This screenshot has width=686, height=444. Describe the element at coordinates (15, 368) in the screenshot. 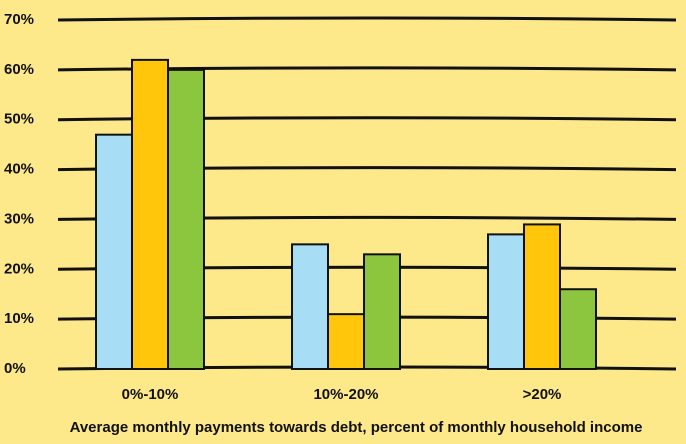

I see `y-tick-label: 0%` at that location.